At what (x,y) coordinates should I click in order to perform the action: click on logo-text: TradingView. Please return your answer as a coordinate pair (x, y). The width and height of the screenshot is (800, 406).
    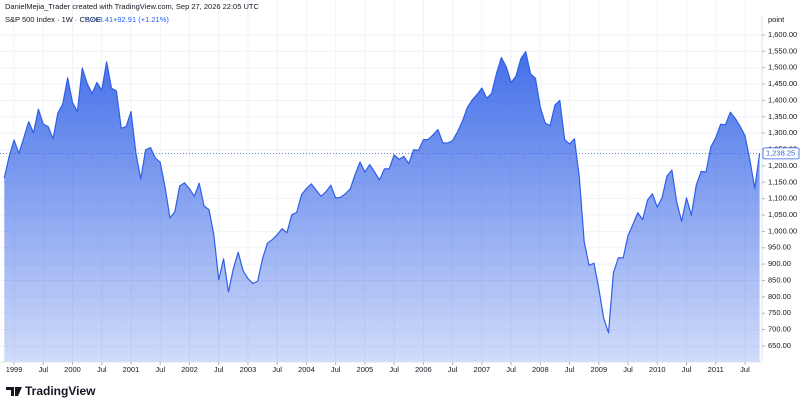
    Looking at the image, I should click on (60, 391).